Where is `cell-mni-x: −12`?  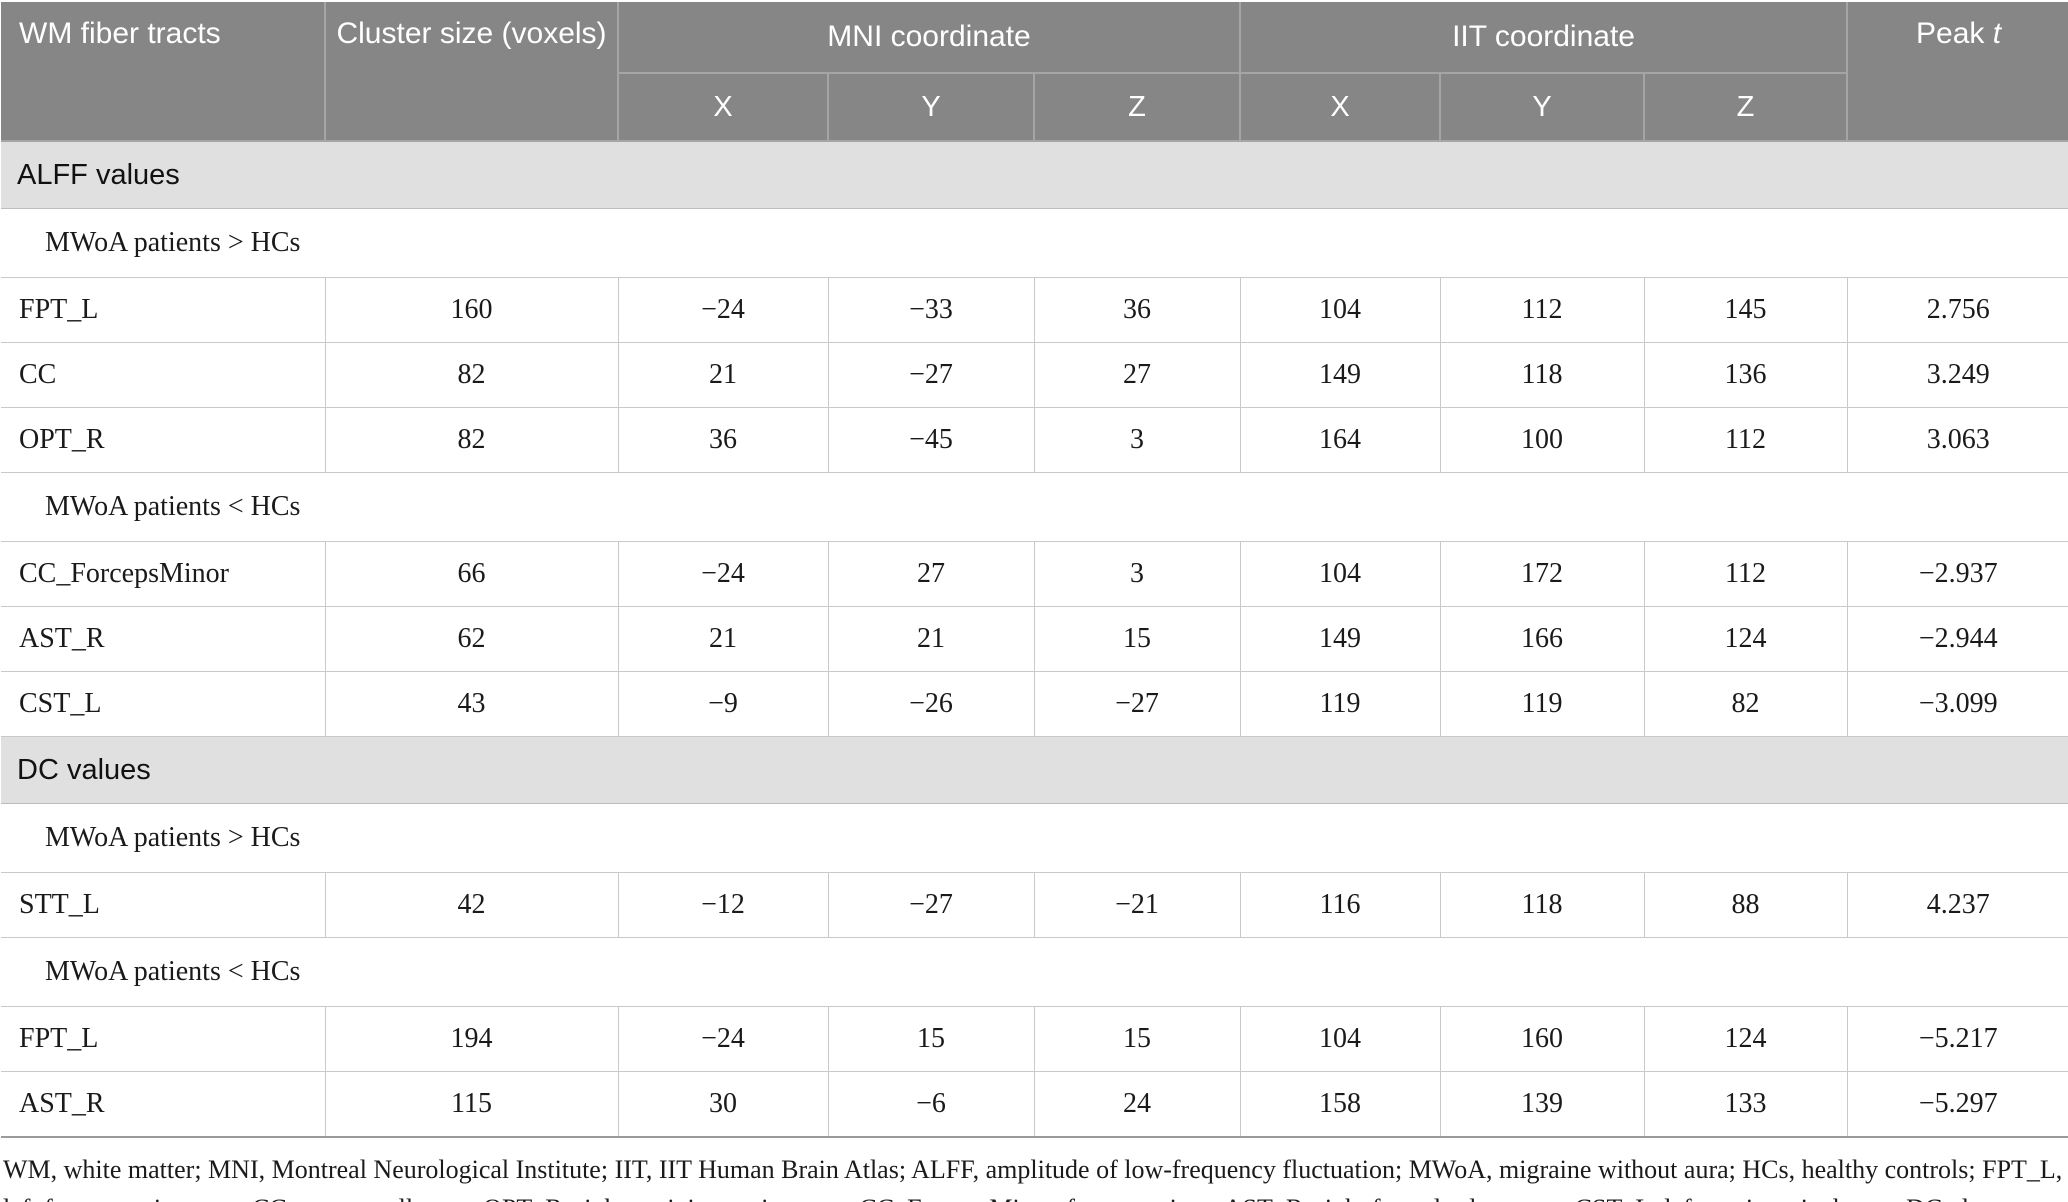 cell-mni-x: −12 is located at coordinates (723, 905).